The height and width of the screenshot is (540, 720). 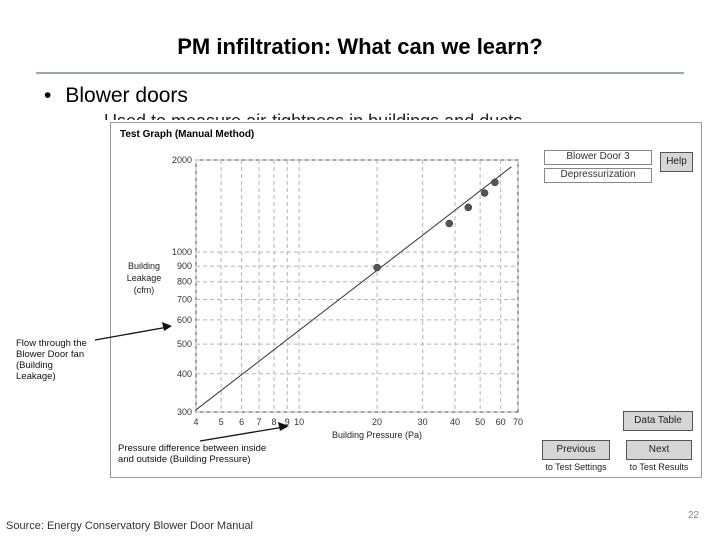 I want to click on x-tick-label: 40, so click(x=455, y=422).